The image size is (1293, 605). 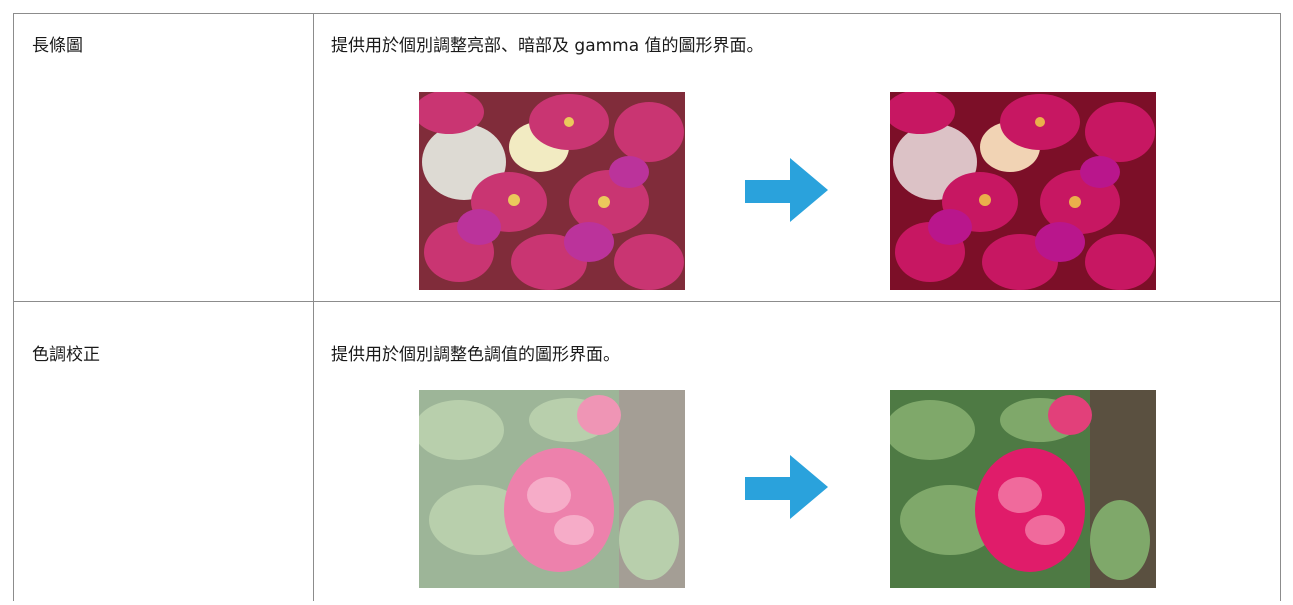 What do you see at coordinates (547, 46) in the screenshot?
I see `row-description: 提供用於個別調整亮部、暗部及 gamma 值的圖形界面。` at bounding box center [547, 46].